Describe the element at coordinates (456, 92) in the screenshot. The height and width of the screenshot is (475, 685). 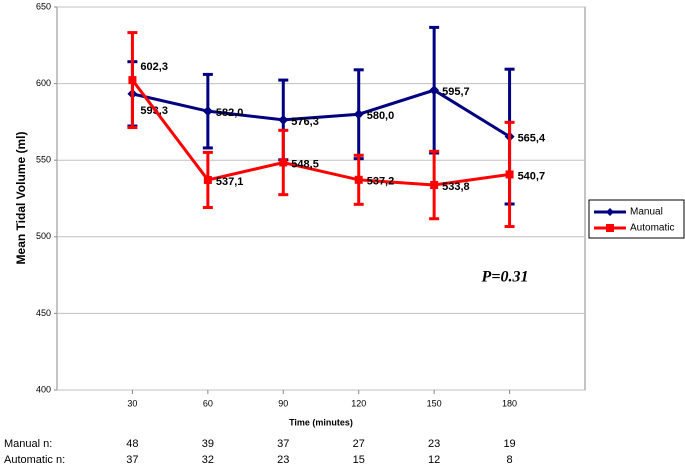
I see `value-label: 595,7` at that location.